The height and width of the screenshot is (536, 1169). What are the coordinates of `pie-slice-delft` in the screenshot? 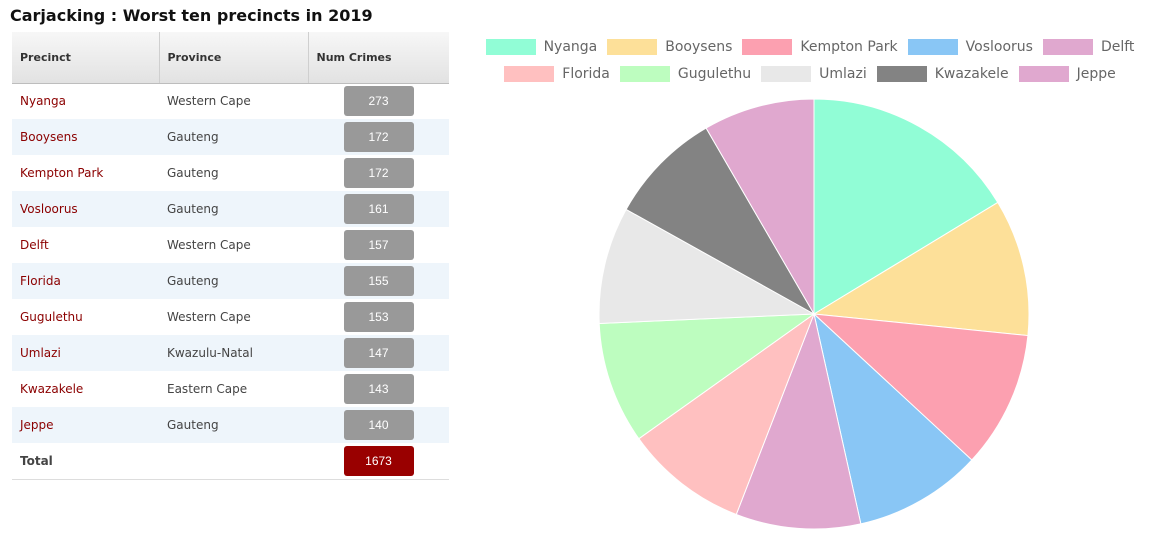 It's located at (798, 421).